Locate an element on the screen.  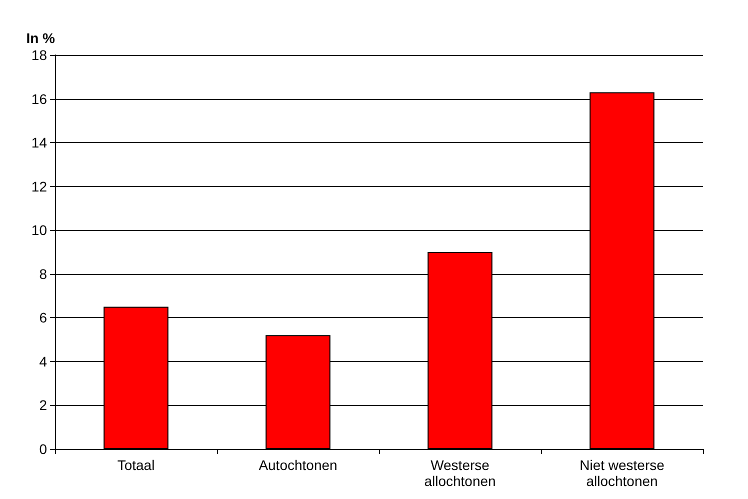
y-tick-label: 0 is located at coordinates (43, 449).